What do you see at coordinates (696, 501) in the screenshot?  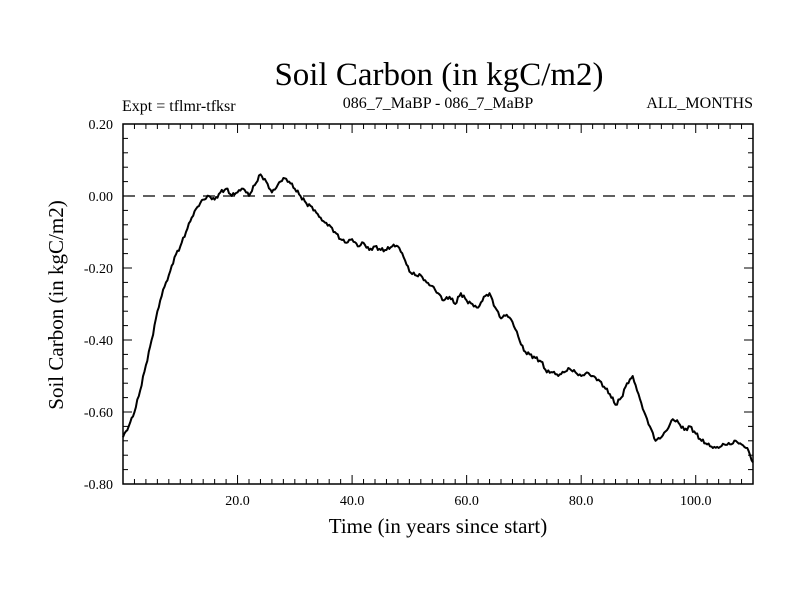 I see `x-tick-label: 100.0` at bounding box center [696, 501].